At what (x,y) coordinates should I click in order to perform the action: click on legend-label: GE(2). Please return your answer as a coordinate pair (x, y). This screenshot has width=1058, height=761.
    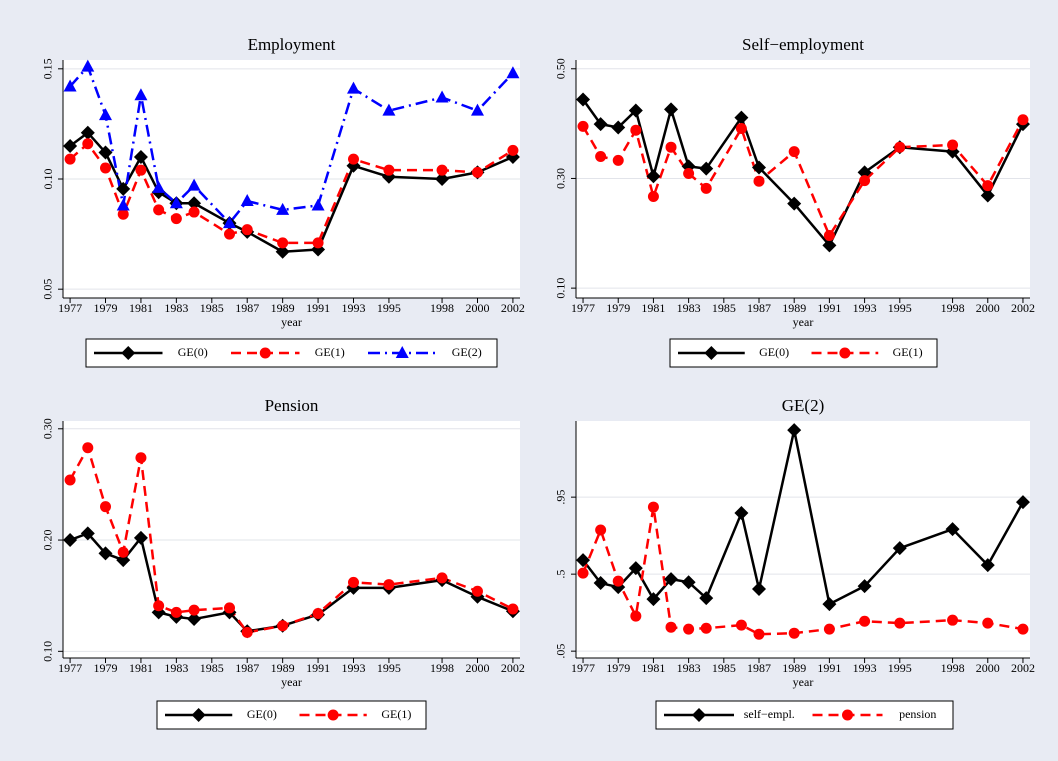
    Looking at the image, I should click on (467, 352).